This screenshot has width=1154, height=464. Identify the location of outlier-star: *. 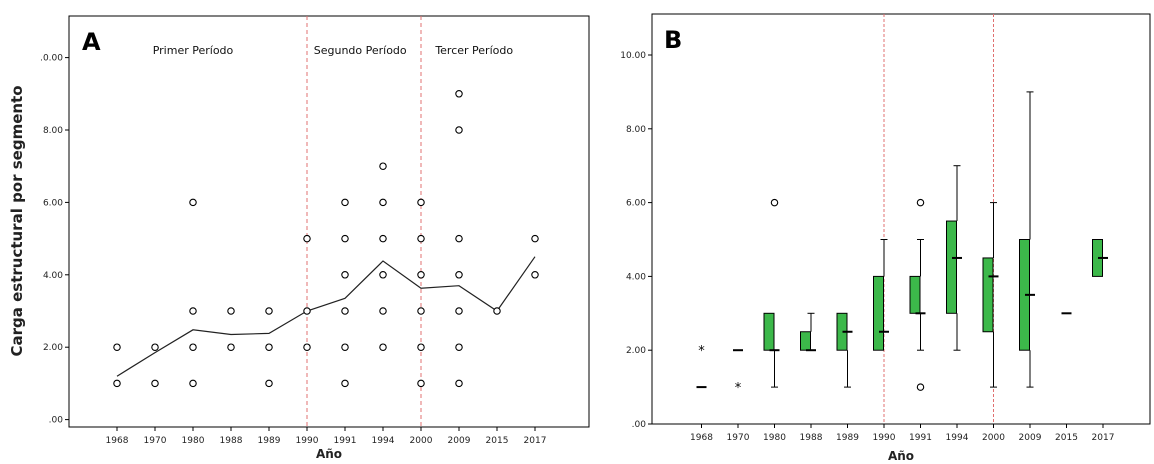
(738, 388).